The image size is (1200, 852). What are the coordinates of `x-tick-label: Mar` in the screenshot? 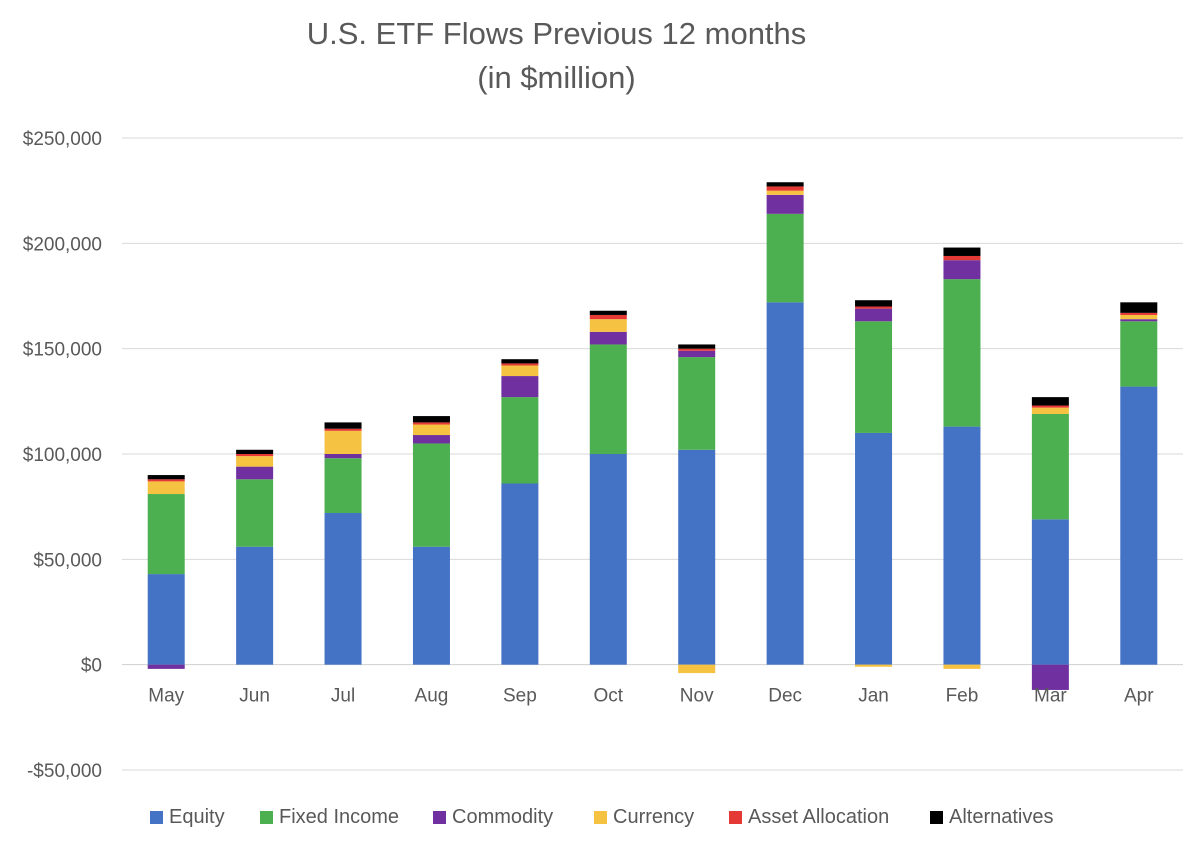 It's located at (1050, 696).